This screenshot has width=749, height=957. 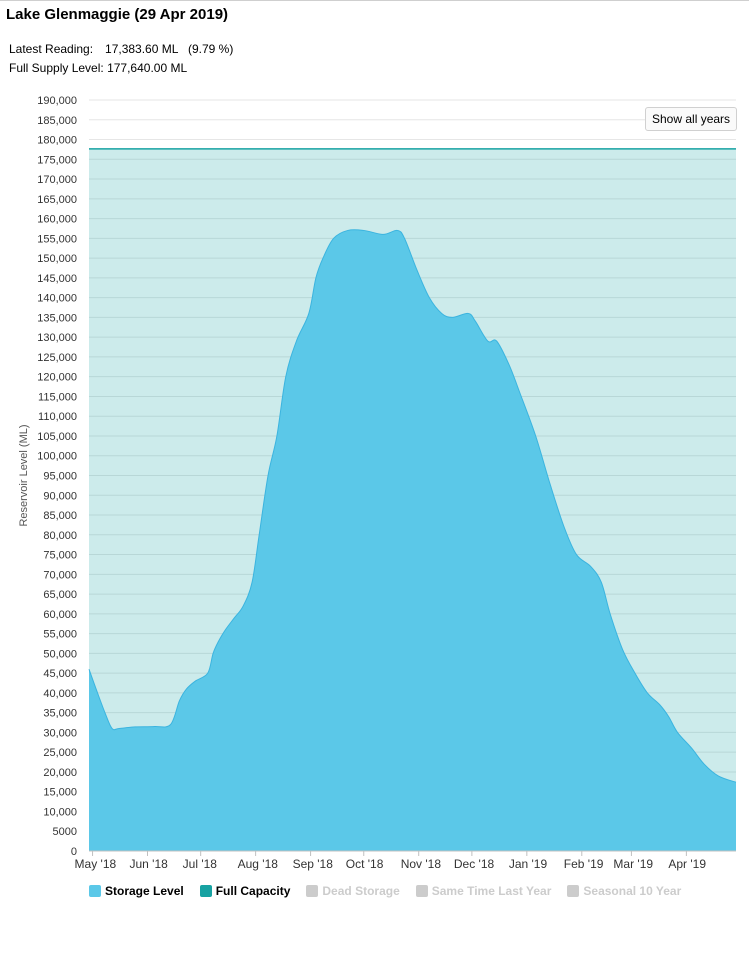 I want to click on y-tick-label: 45,000, so click(x=60, y=674).